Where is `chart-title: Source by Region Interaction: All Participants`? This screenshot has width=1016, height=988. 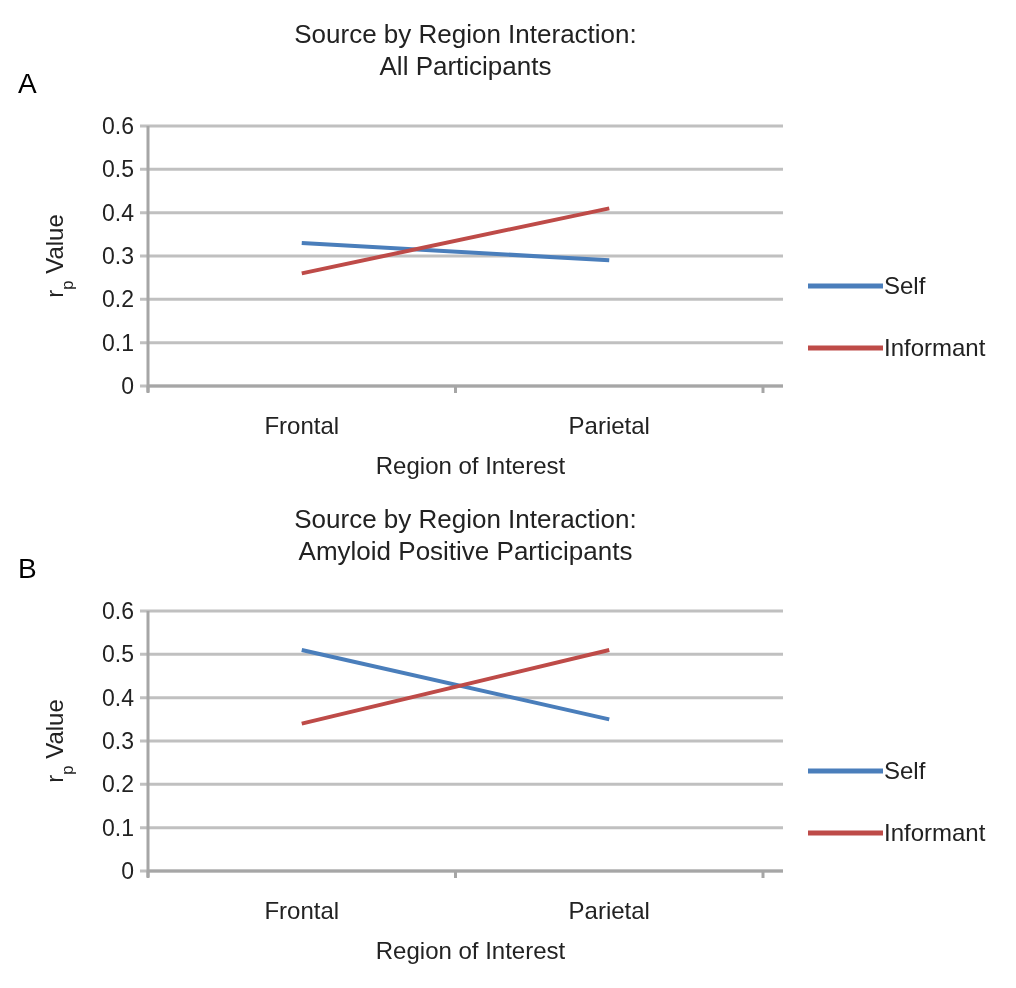
chart-title: Source by Region Interaction: All Participants is located at coordinates (465, 50).